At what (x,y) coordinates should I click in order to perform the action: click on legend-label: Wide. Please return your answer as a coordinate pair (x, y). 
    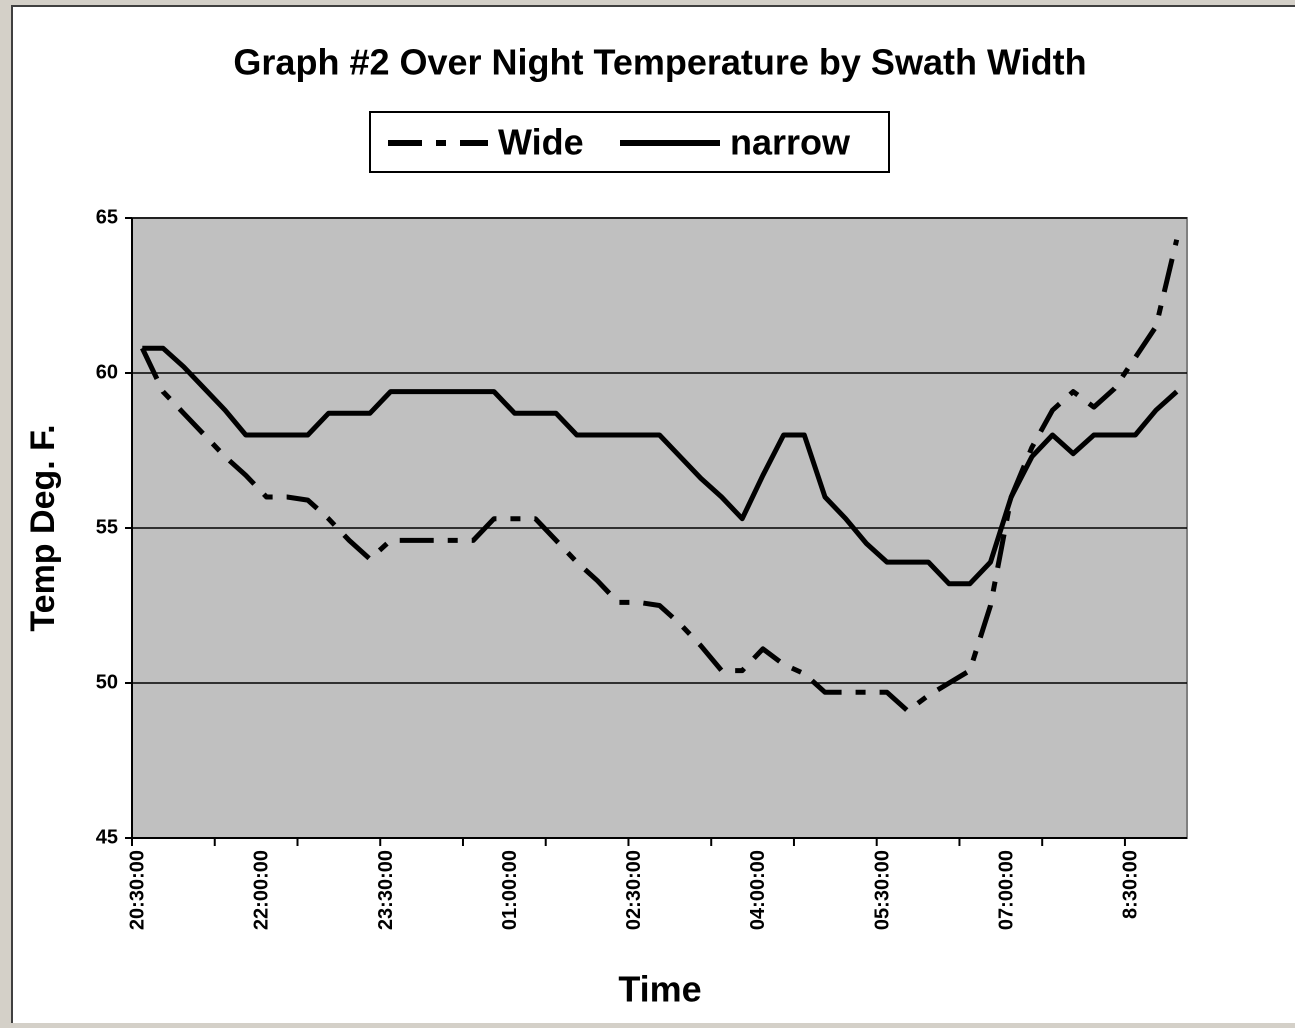
    Looking at the image, I should click on (541, 142).